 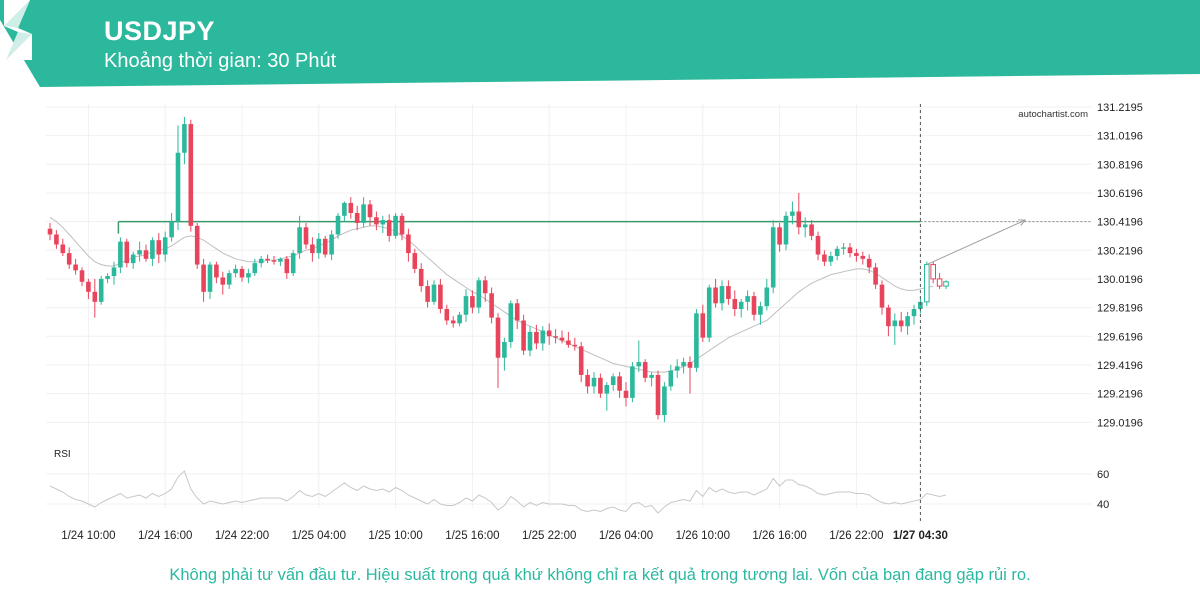 I want to click on y-tick-label: 129.4196, so click(x=1120, y=366).